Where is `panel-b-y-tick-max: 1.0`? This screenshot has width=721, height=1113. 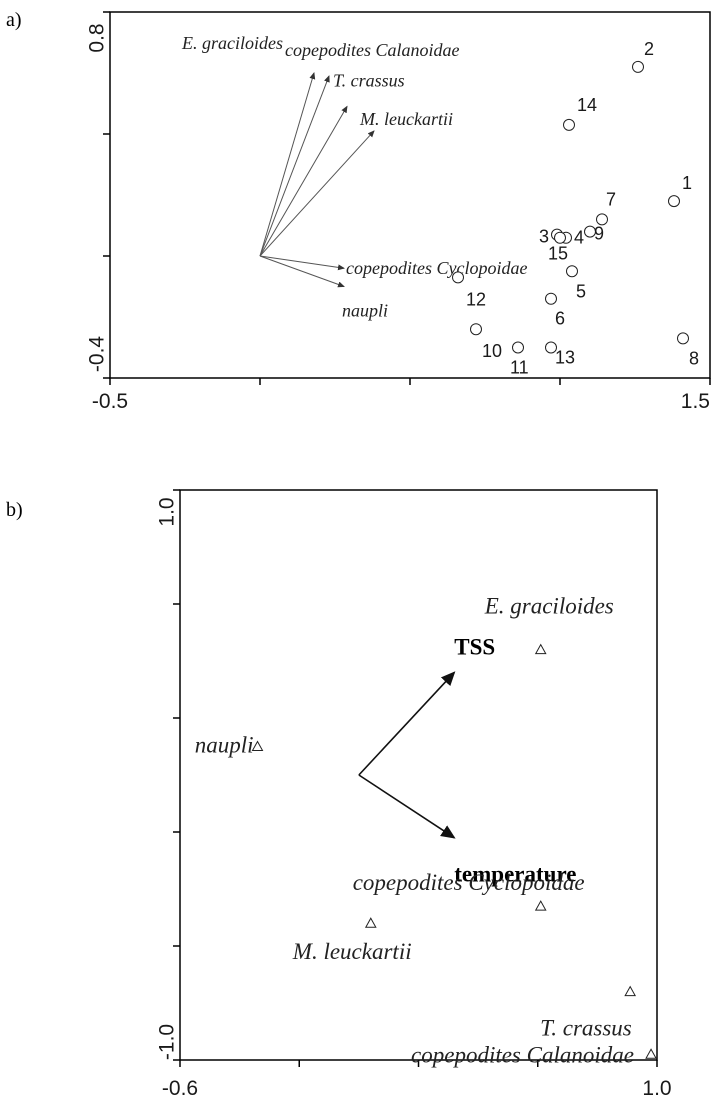 panel-b-y-tick-max: 1.0 is located at coordinates (167, 511).